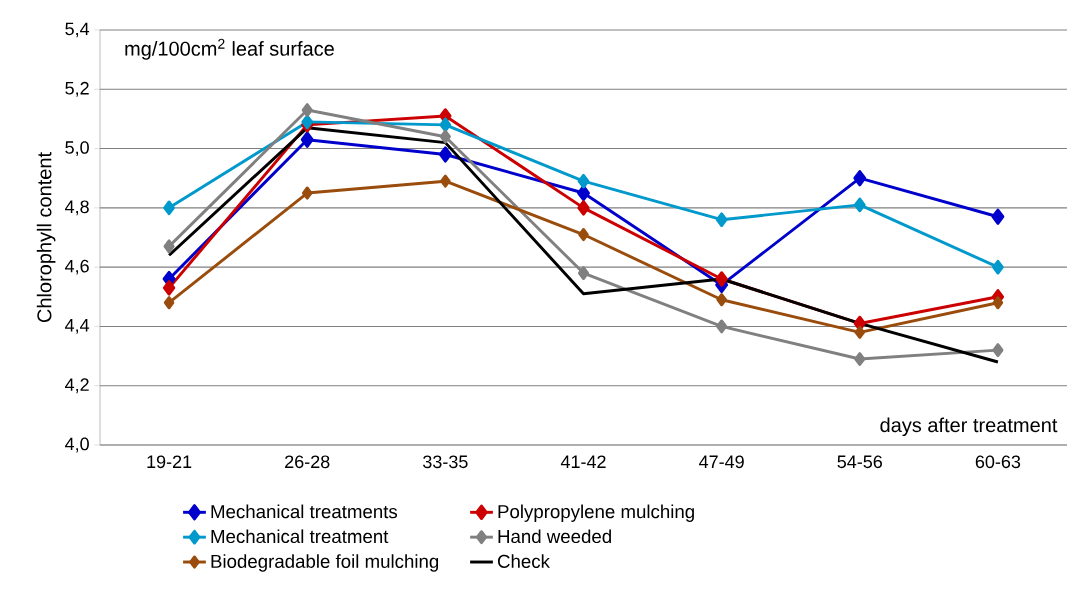 The image size is (1085, 610). What do you see at coordinates (46, 237) in the screenshot?
I see `y-axis-title: Chlorophyll content` at bounding box center [46, 237].